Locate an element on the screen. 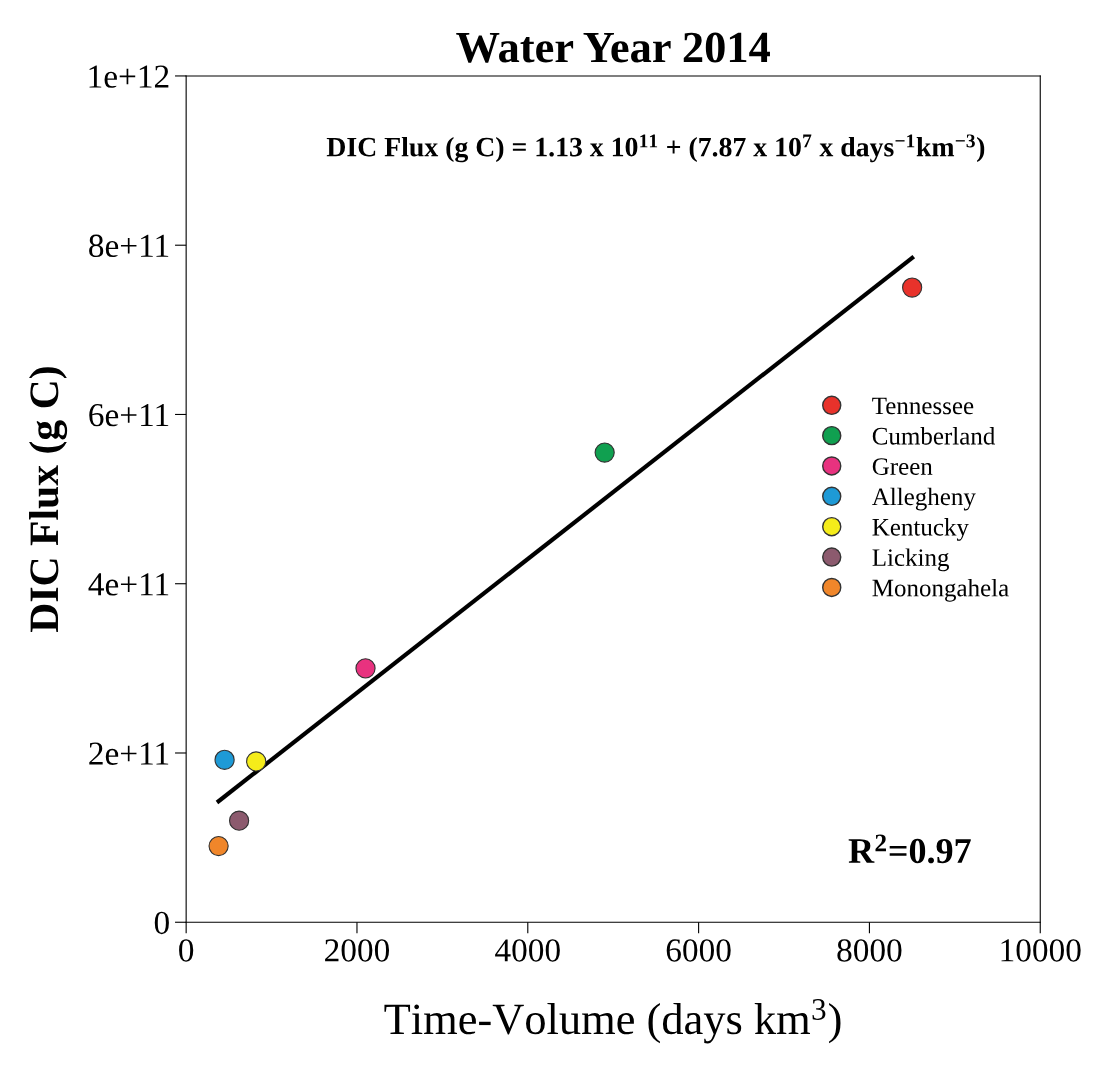 Image resolution: width=1095 pixels, height=1085 pixels. x-tick-label: 6000 is located at coordinates (698, 950).